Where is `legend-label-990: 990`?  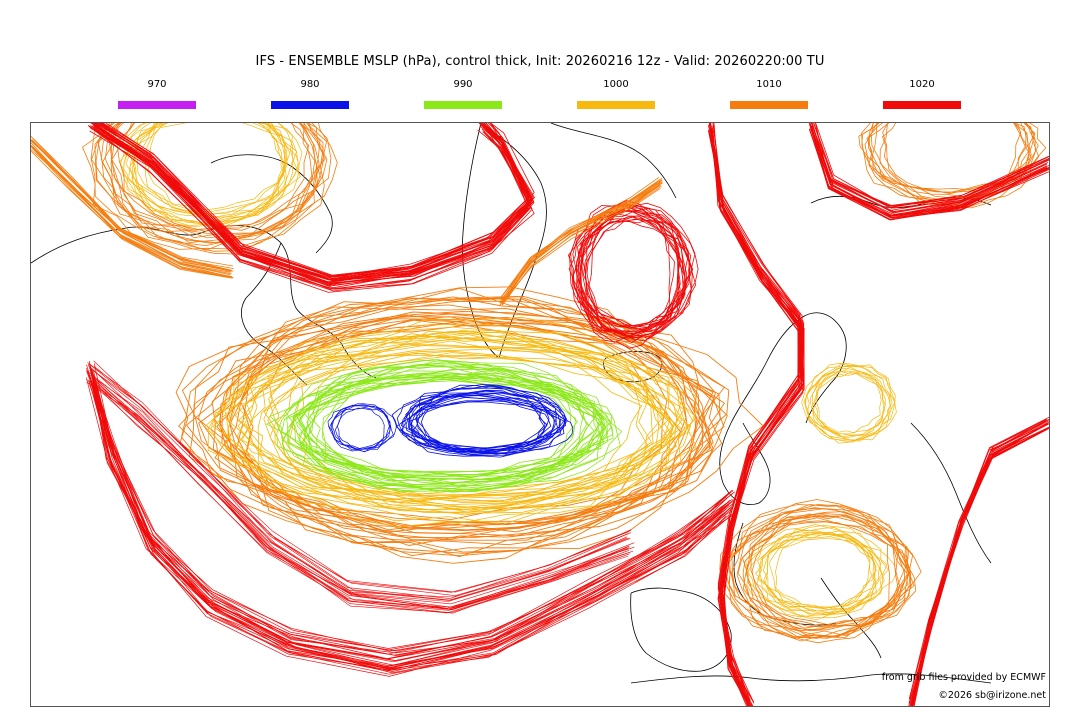 legend-label-990: 990 is located at coordinates (463, 84).